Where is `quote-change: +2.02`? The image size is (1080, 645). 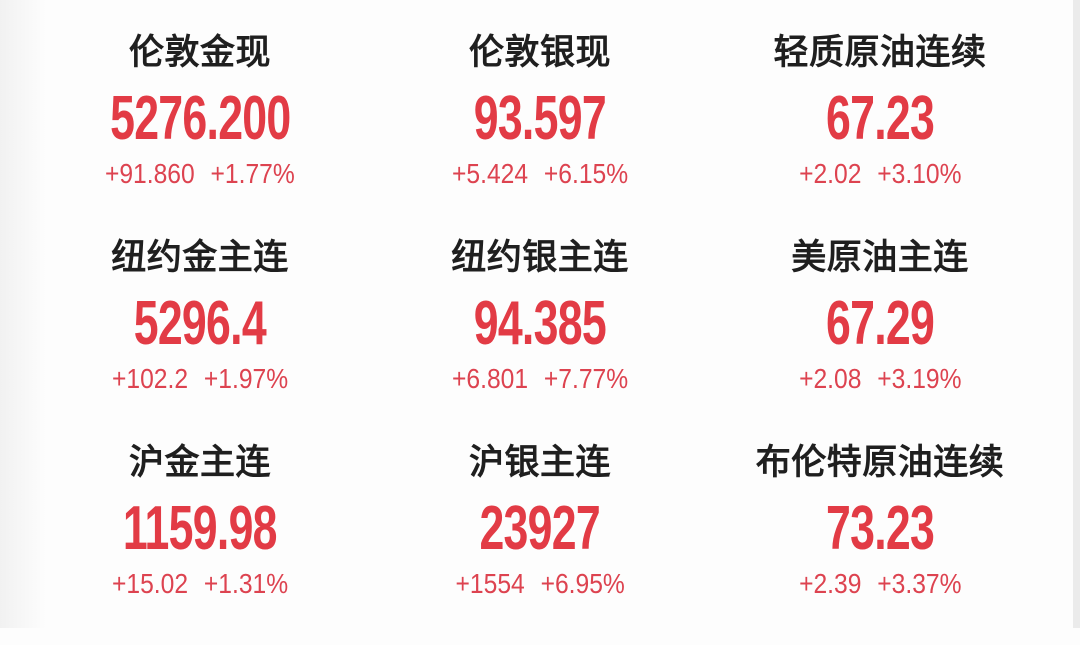 quote-change: +2.02 is located at coordinates (830, 173).